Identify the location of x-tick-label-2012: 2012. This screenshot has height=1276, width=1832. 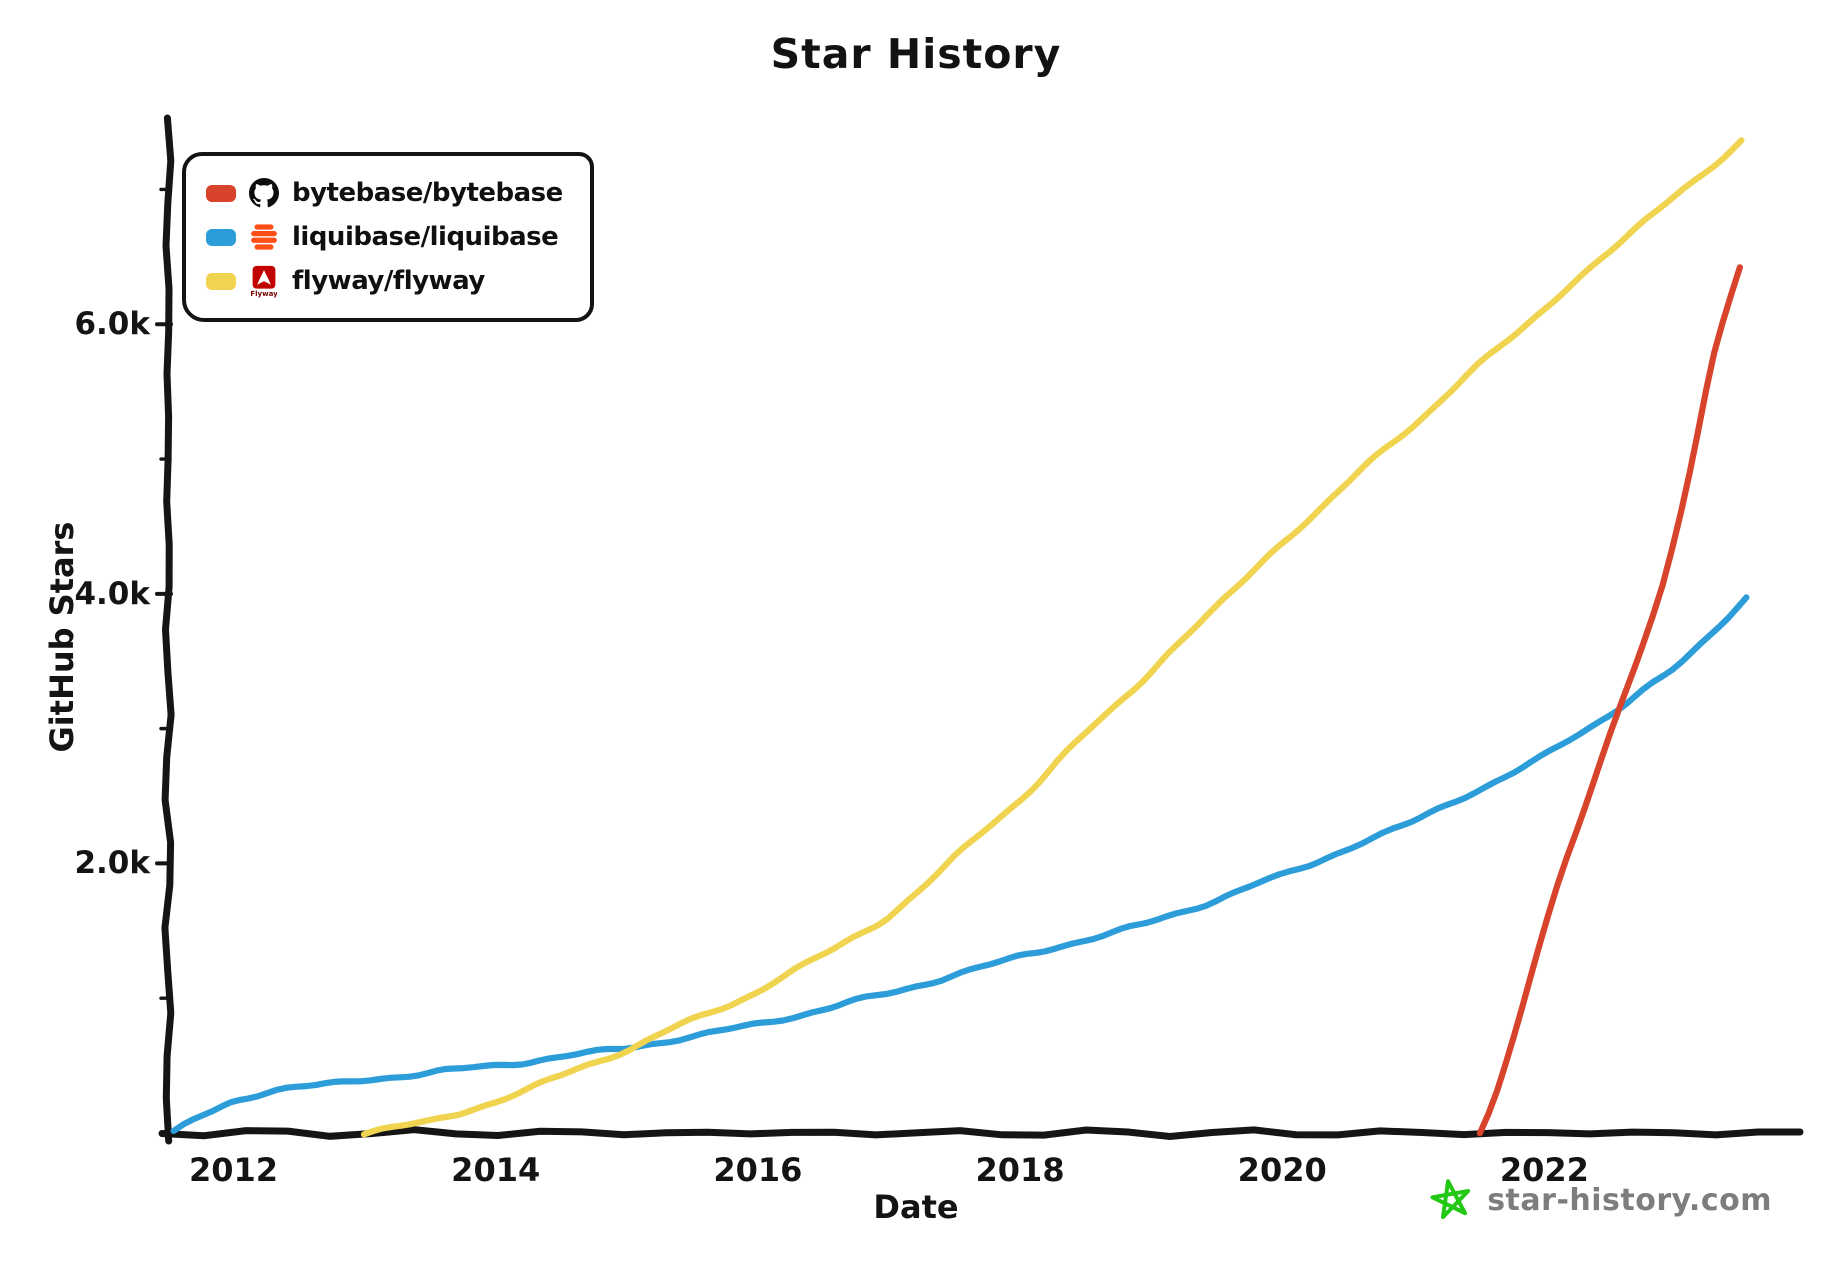
(234, 1170).